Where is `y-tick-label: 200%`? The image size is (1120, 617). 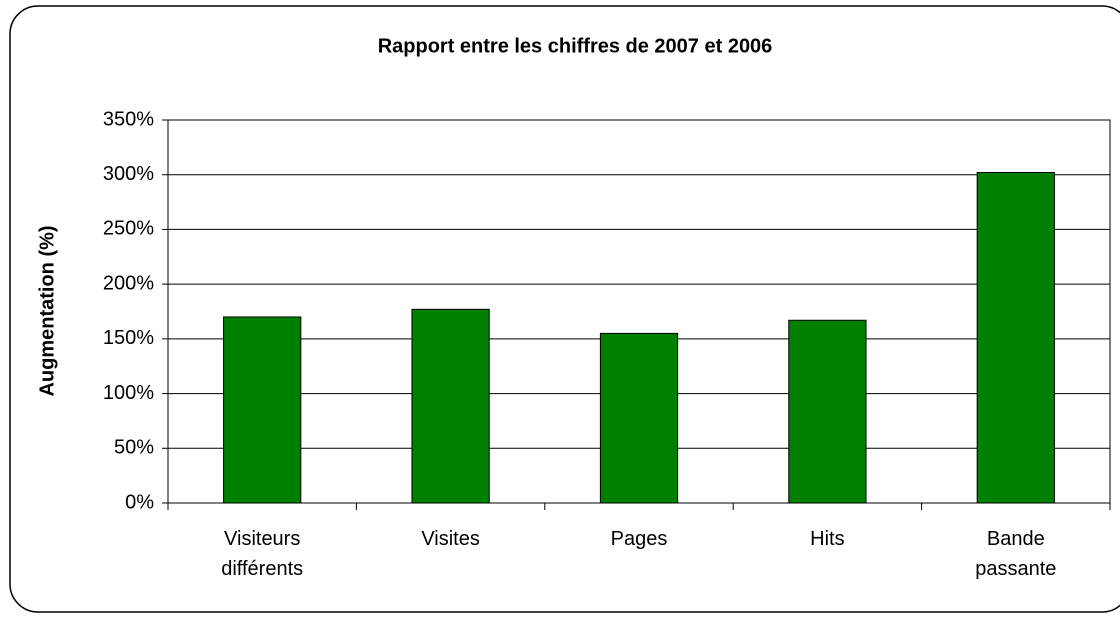
y-tick-label: 200% is located at coordinates (128, 283).